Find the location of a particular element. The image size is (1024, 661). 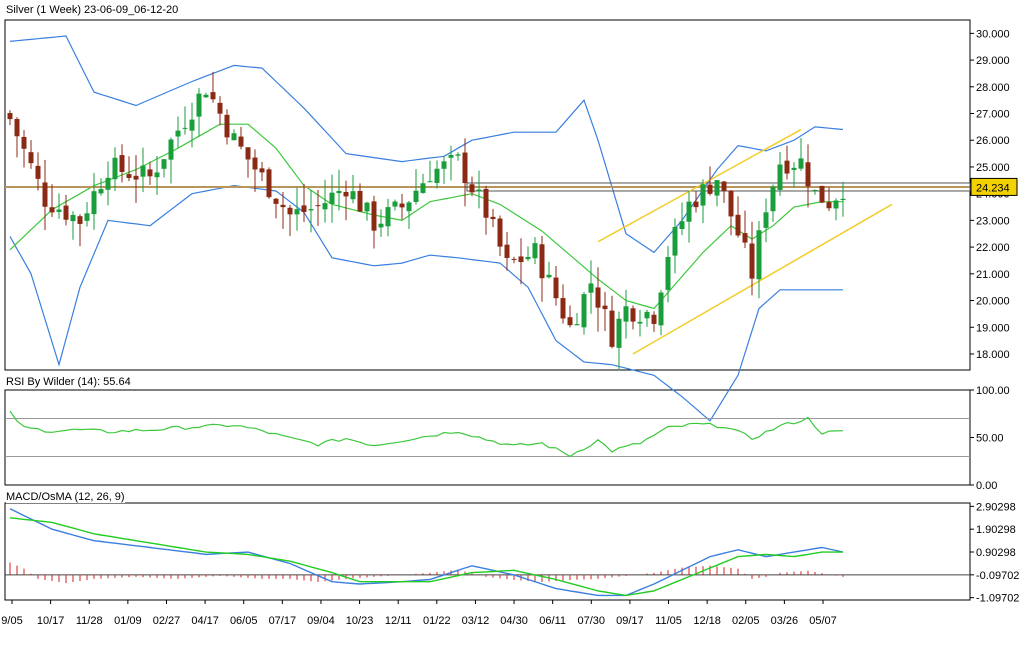

price-y-tick-label: 26.000 is located at coordinates (993, 141).